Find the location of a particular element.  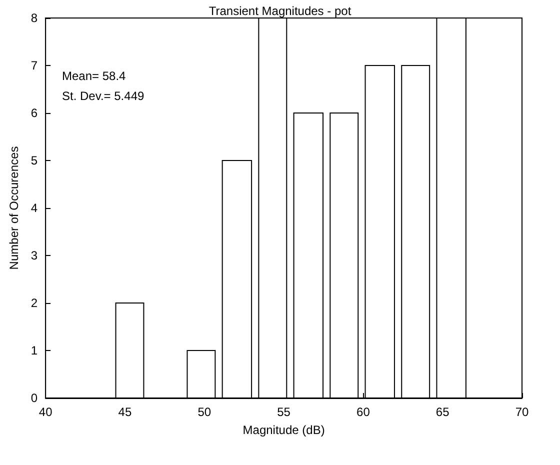

y-tick-label: 6 is located at coordinates (34, 113).